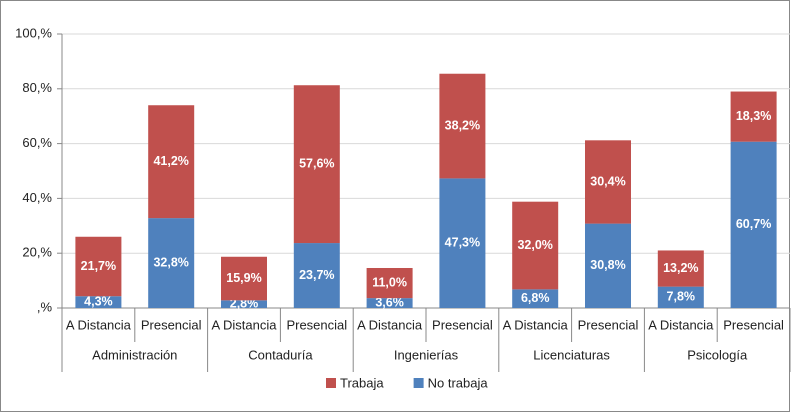  I want to click on value-label: 30,8%, so click(607, 265).